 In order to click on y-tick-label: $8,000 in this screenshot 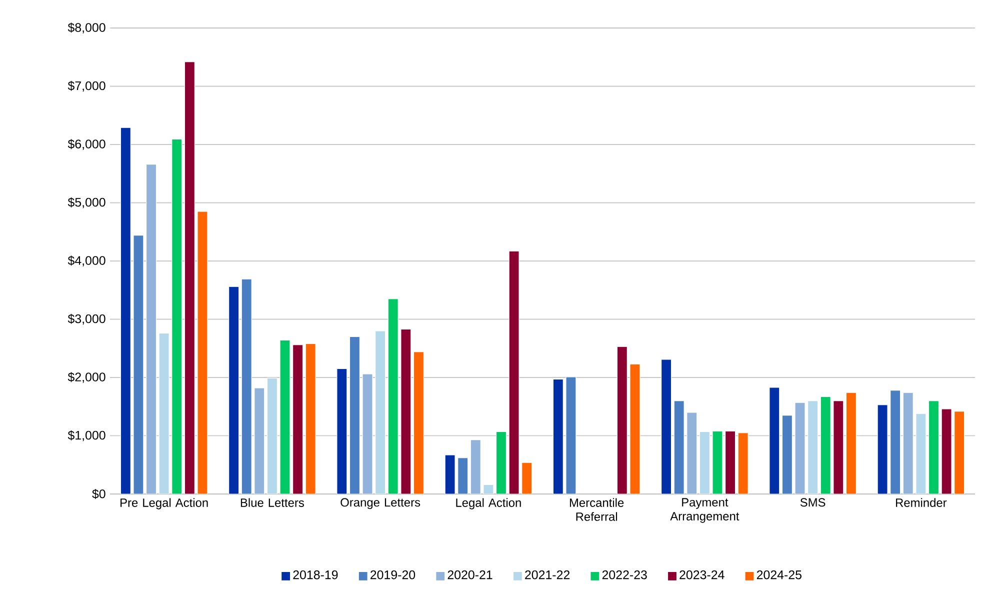, I will do `click(87, 28)`.